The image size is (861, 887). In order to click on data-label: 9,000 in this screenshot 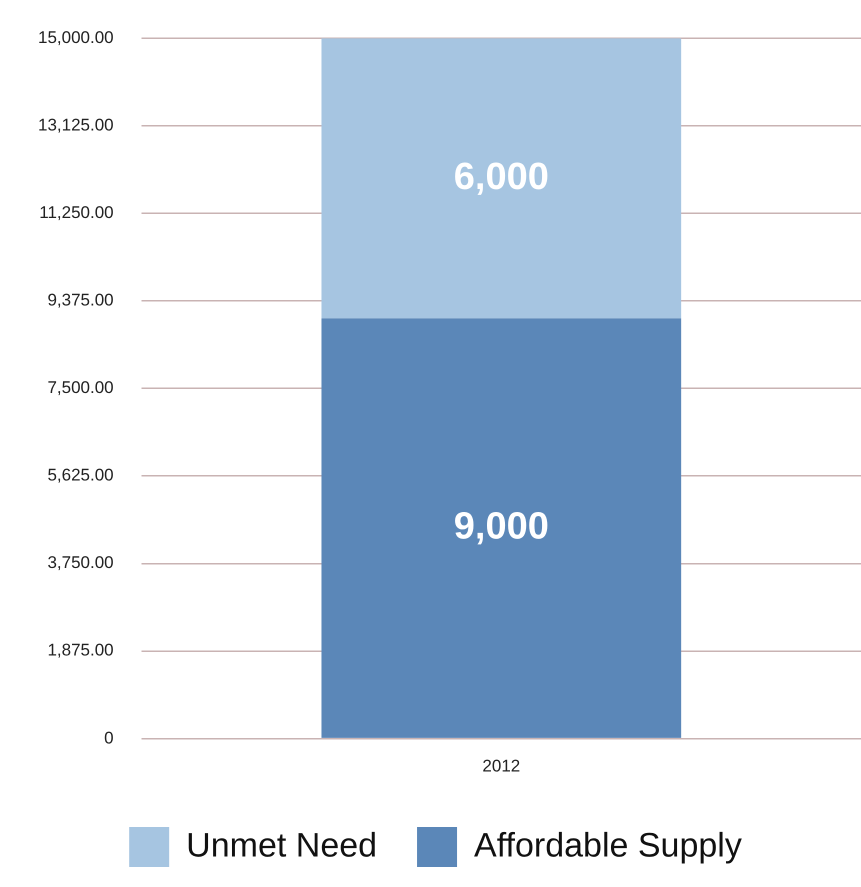, I will do `click(501, 527)`.